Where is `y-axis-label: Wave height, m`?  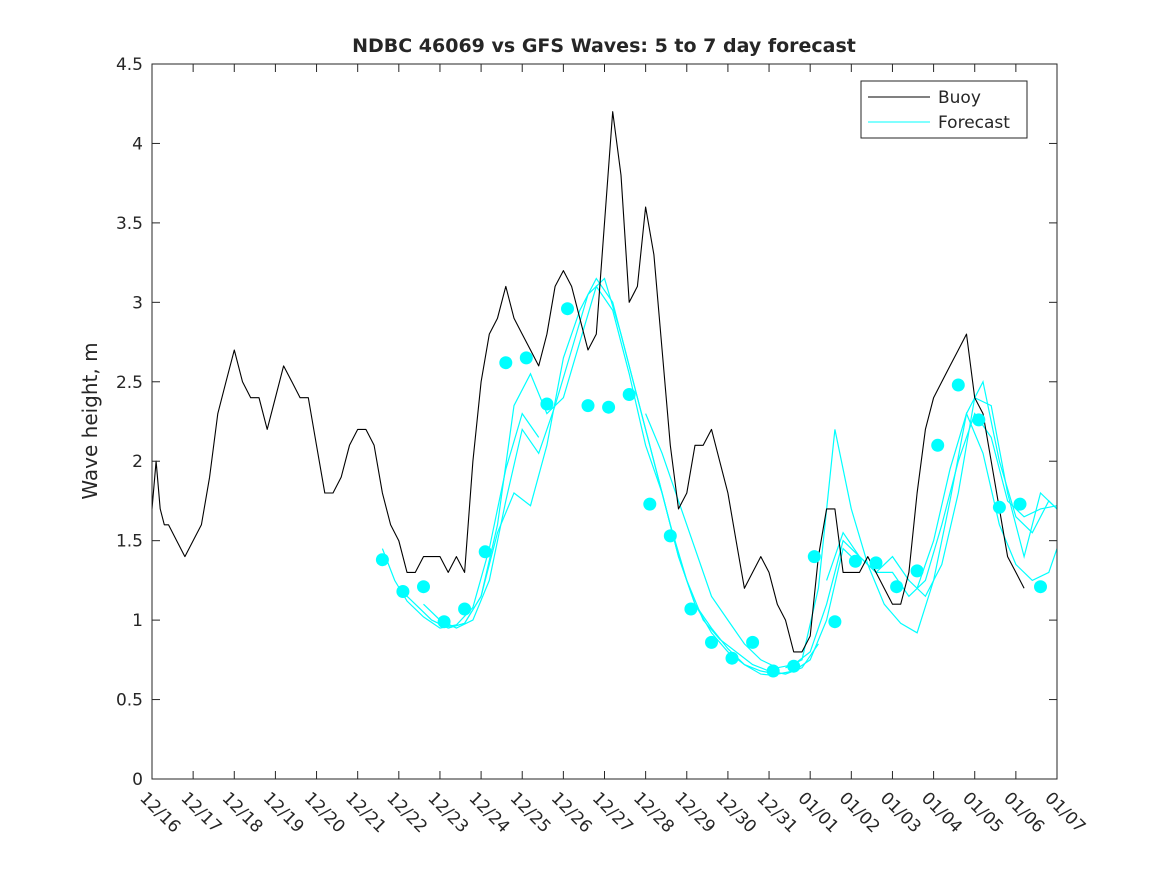 y-axis-label: Wave height, m is located at coordinates (90, 420).